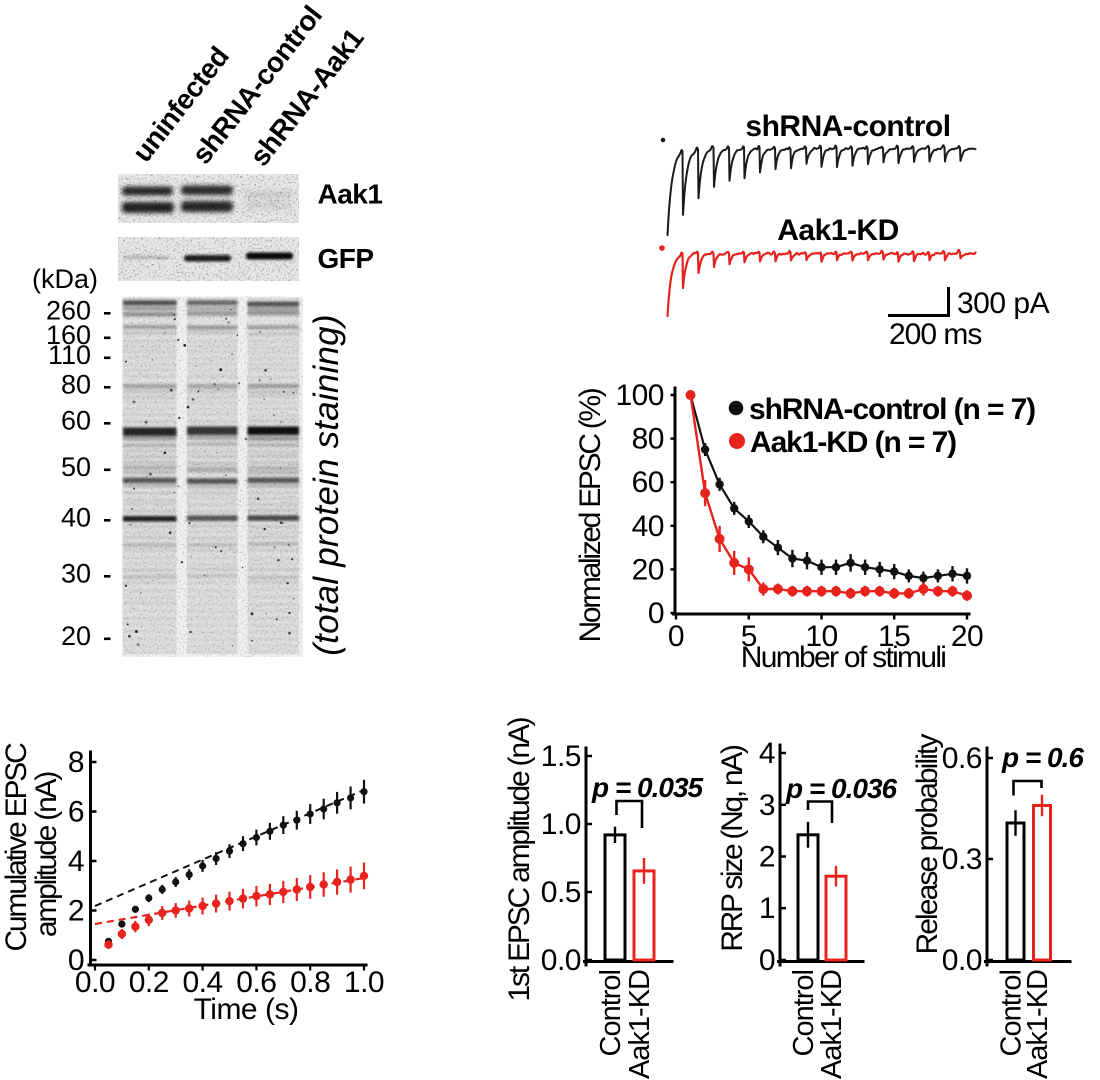  I want to click on svg-text: (total protein staining), so click(326, 484).